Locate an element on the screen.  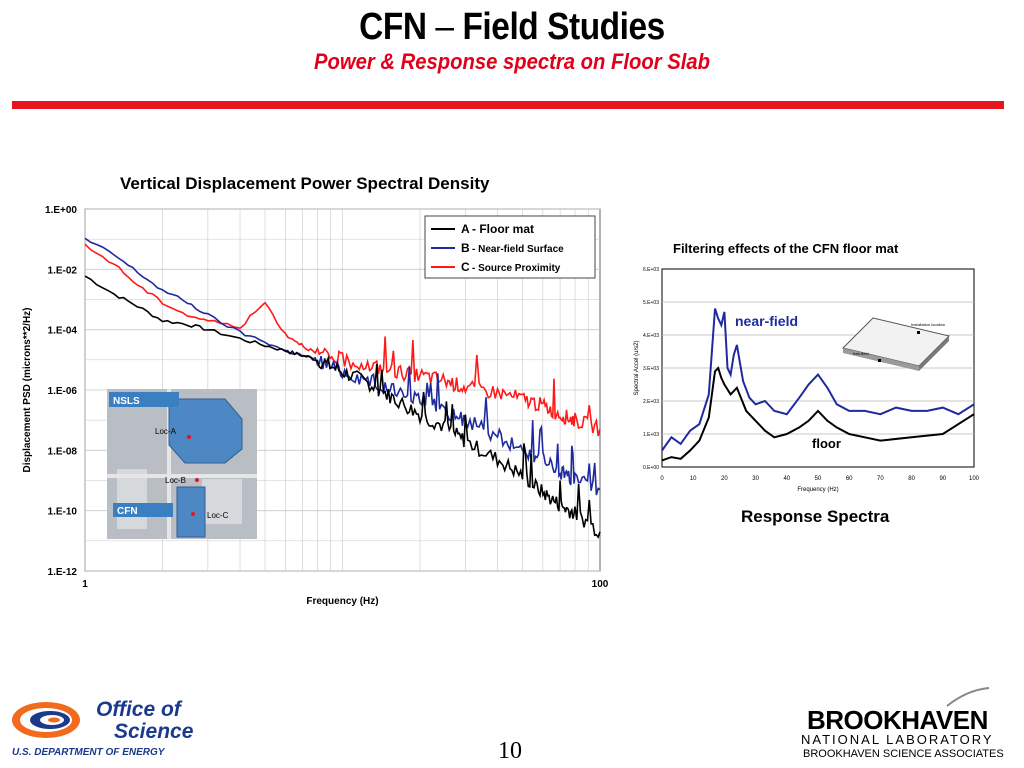
resp-x-tick: 70 is located at coordinates (880, 479).